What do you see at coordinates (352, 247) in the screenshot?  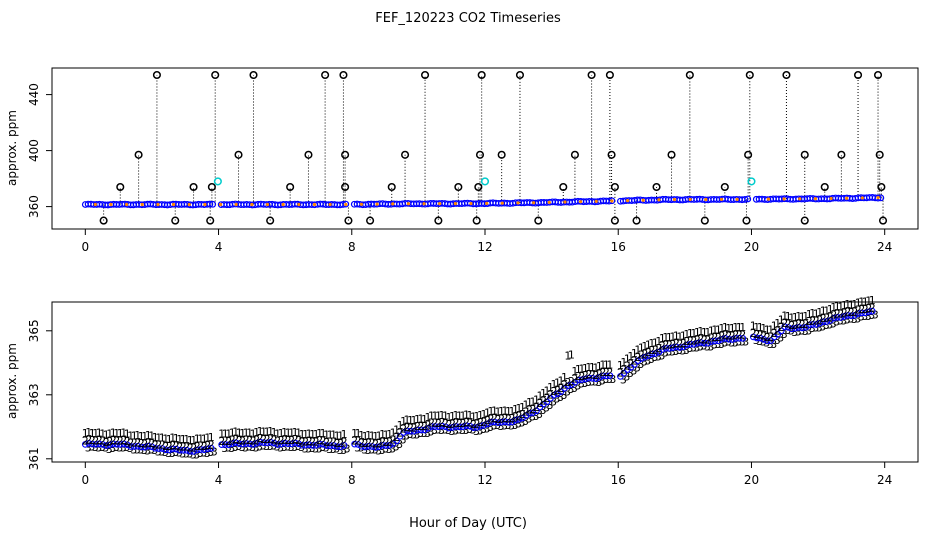 I see `top-x-tick-label: 8` at bounding box center [352, 247].